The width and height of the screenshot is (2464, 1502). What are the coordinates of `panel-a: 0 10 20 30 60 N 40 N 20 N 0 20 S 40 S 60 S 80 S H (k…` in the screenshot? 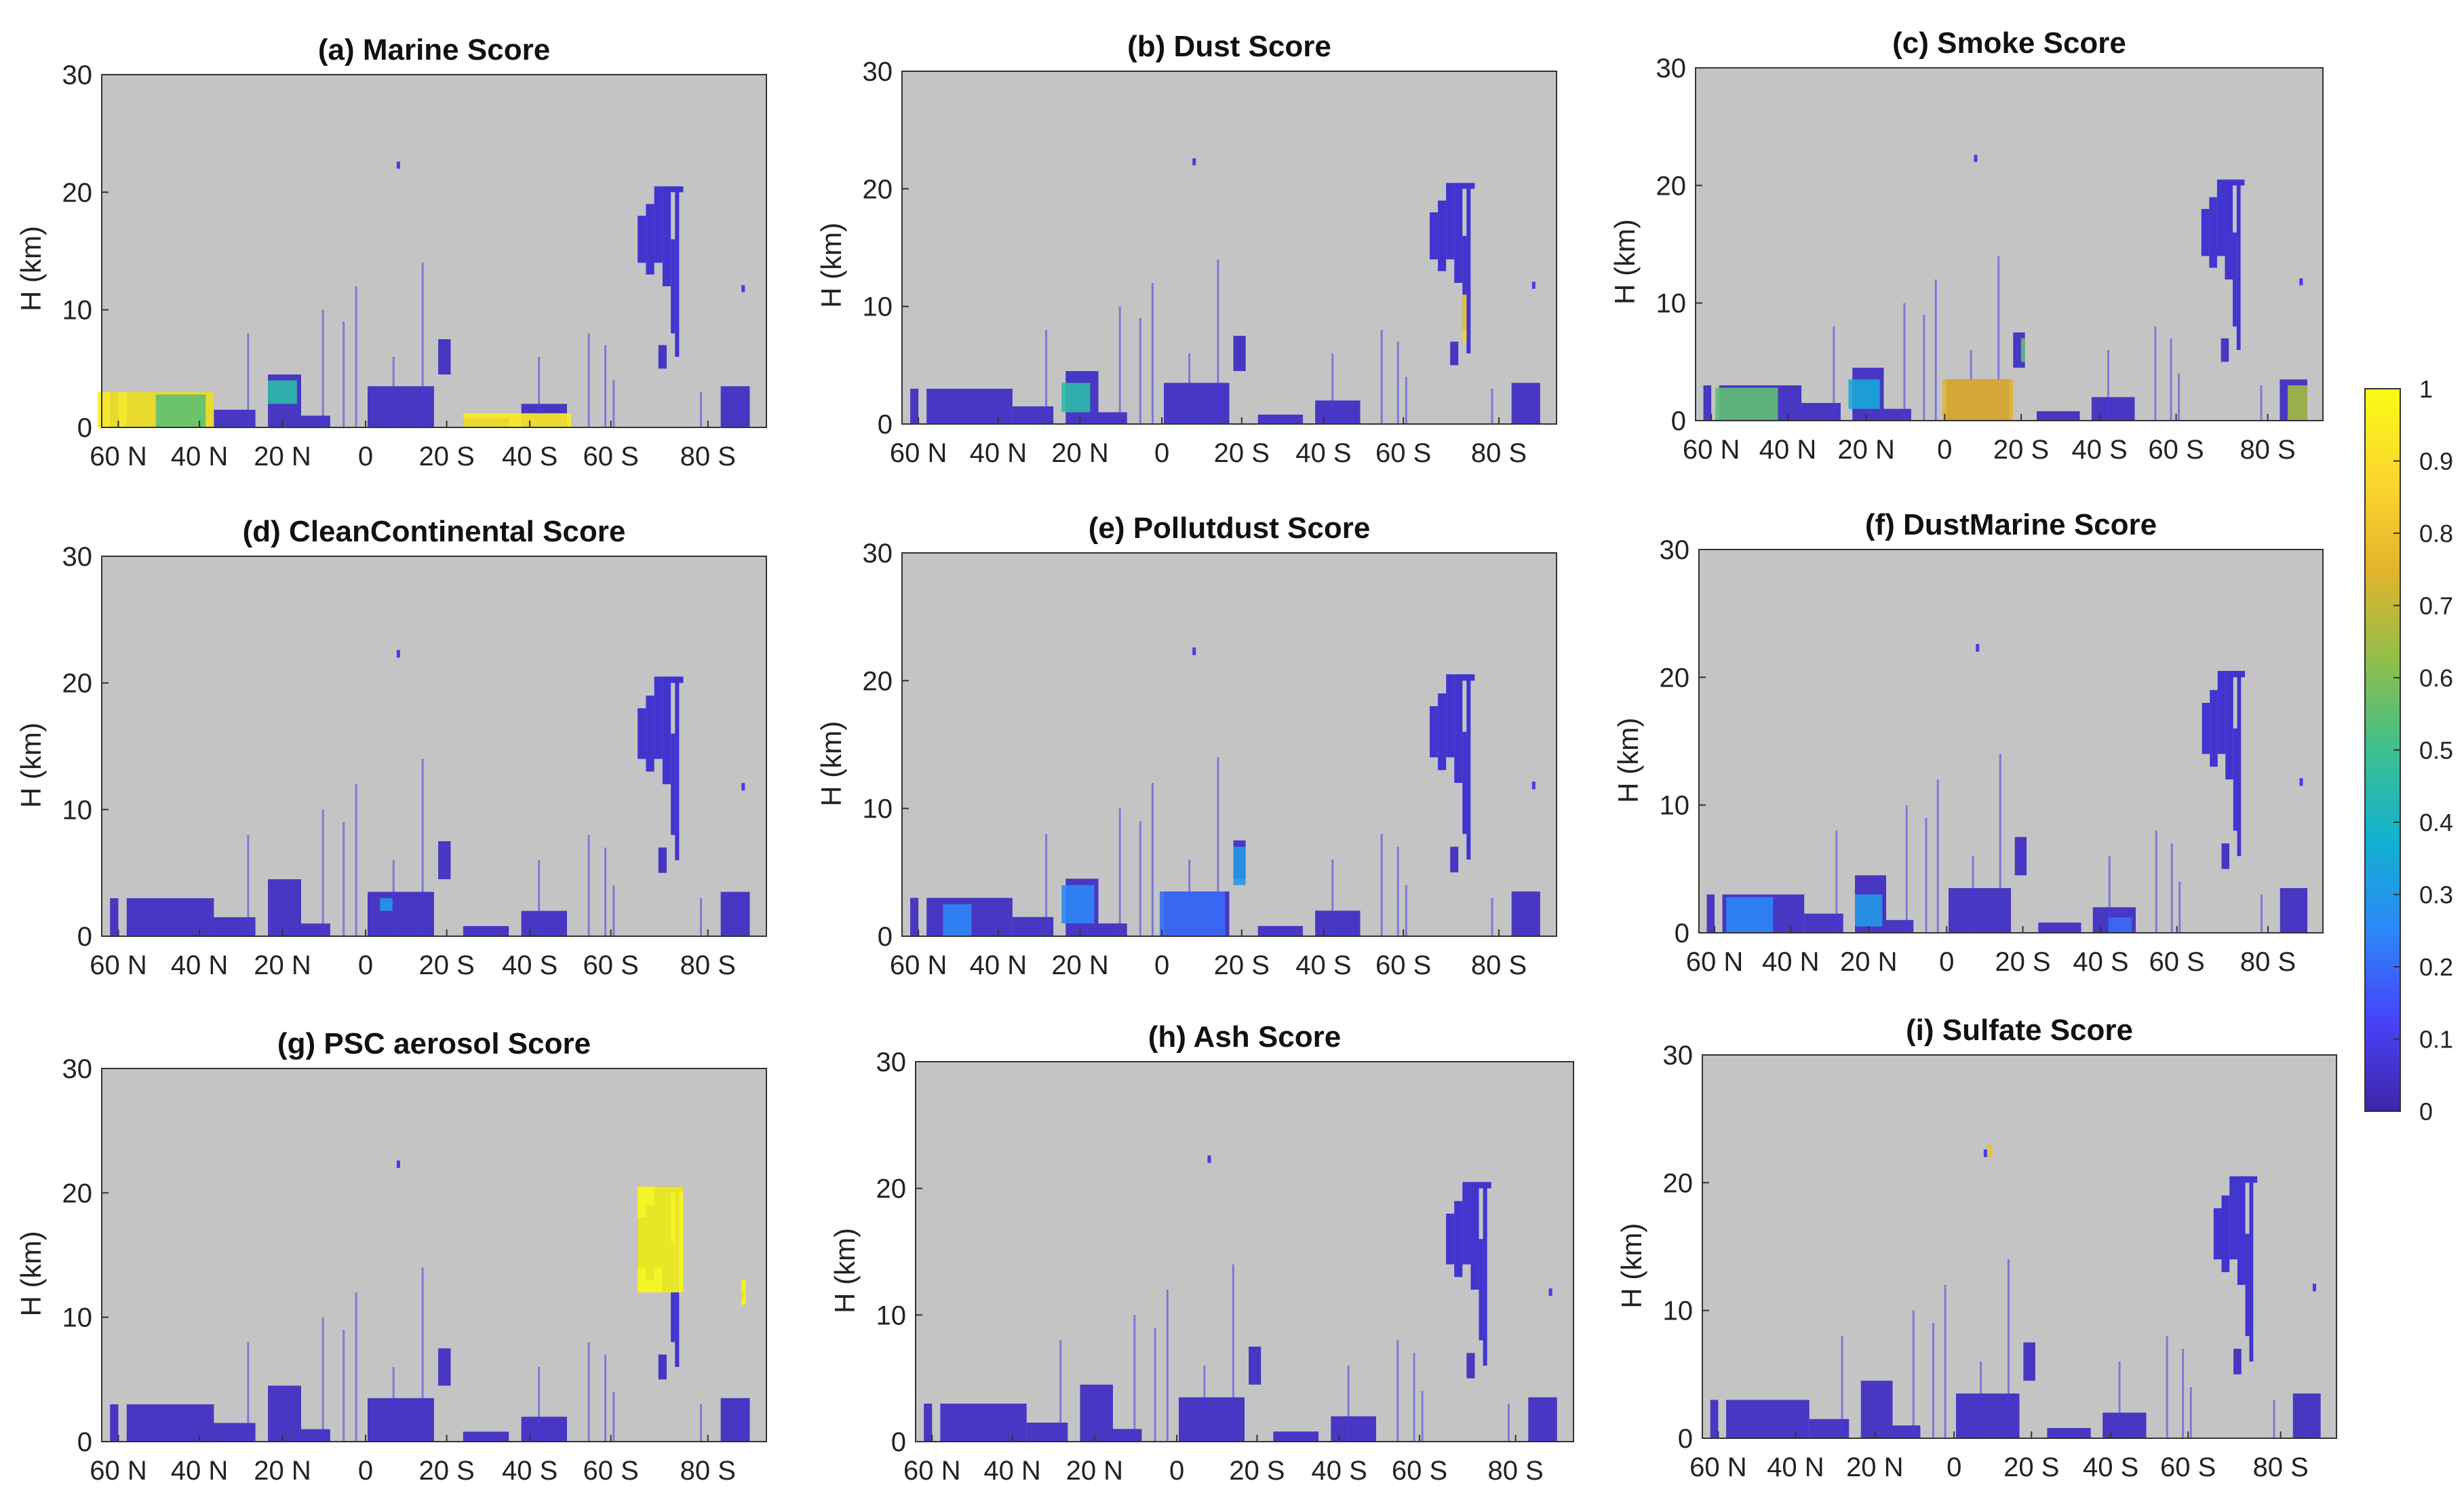 It's located at (391, 252).